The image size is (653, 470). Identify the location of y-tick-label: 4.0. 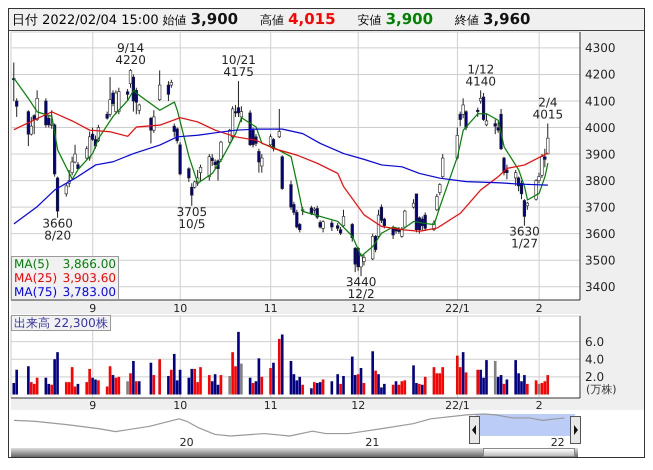
(594, 359).